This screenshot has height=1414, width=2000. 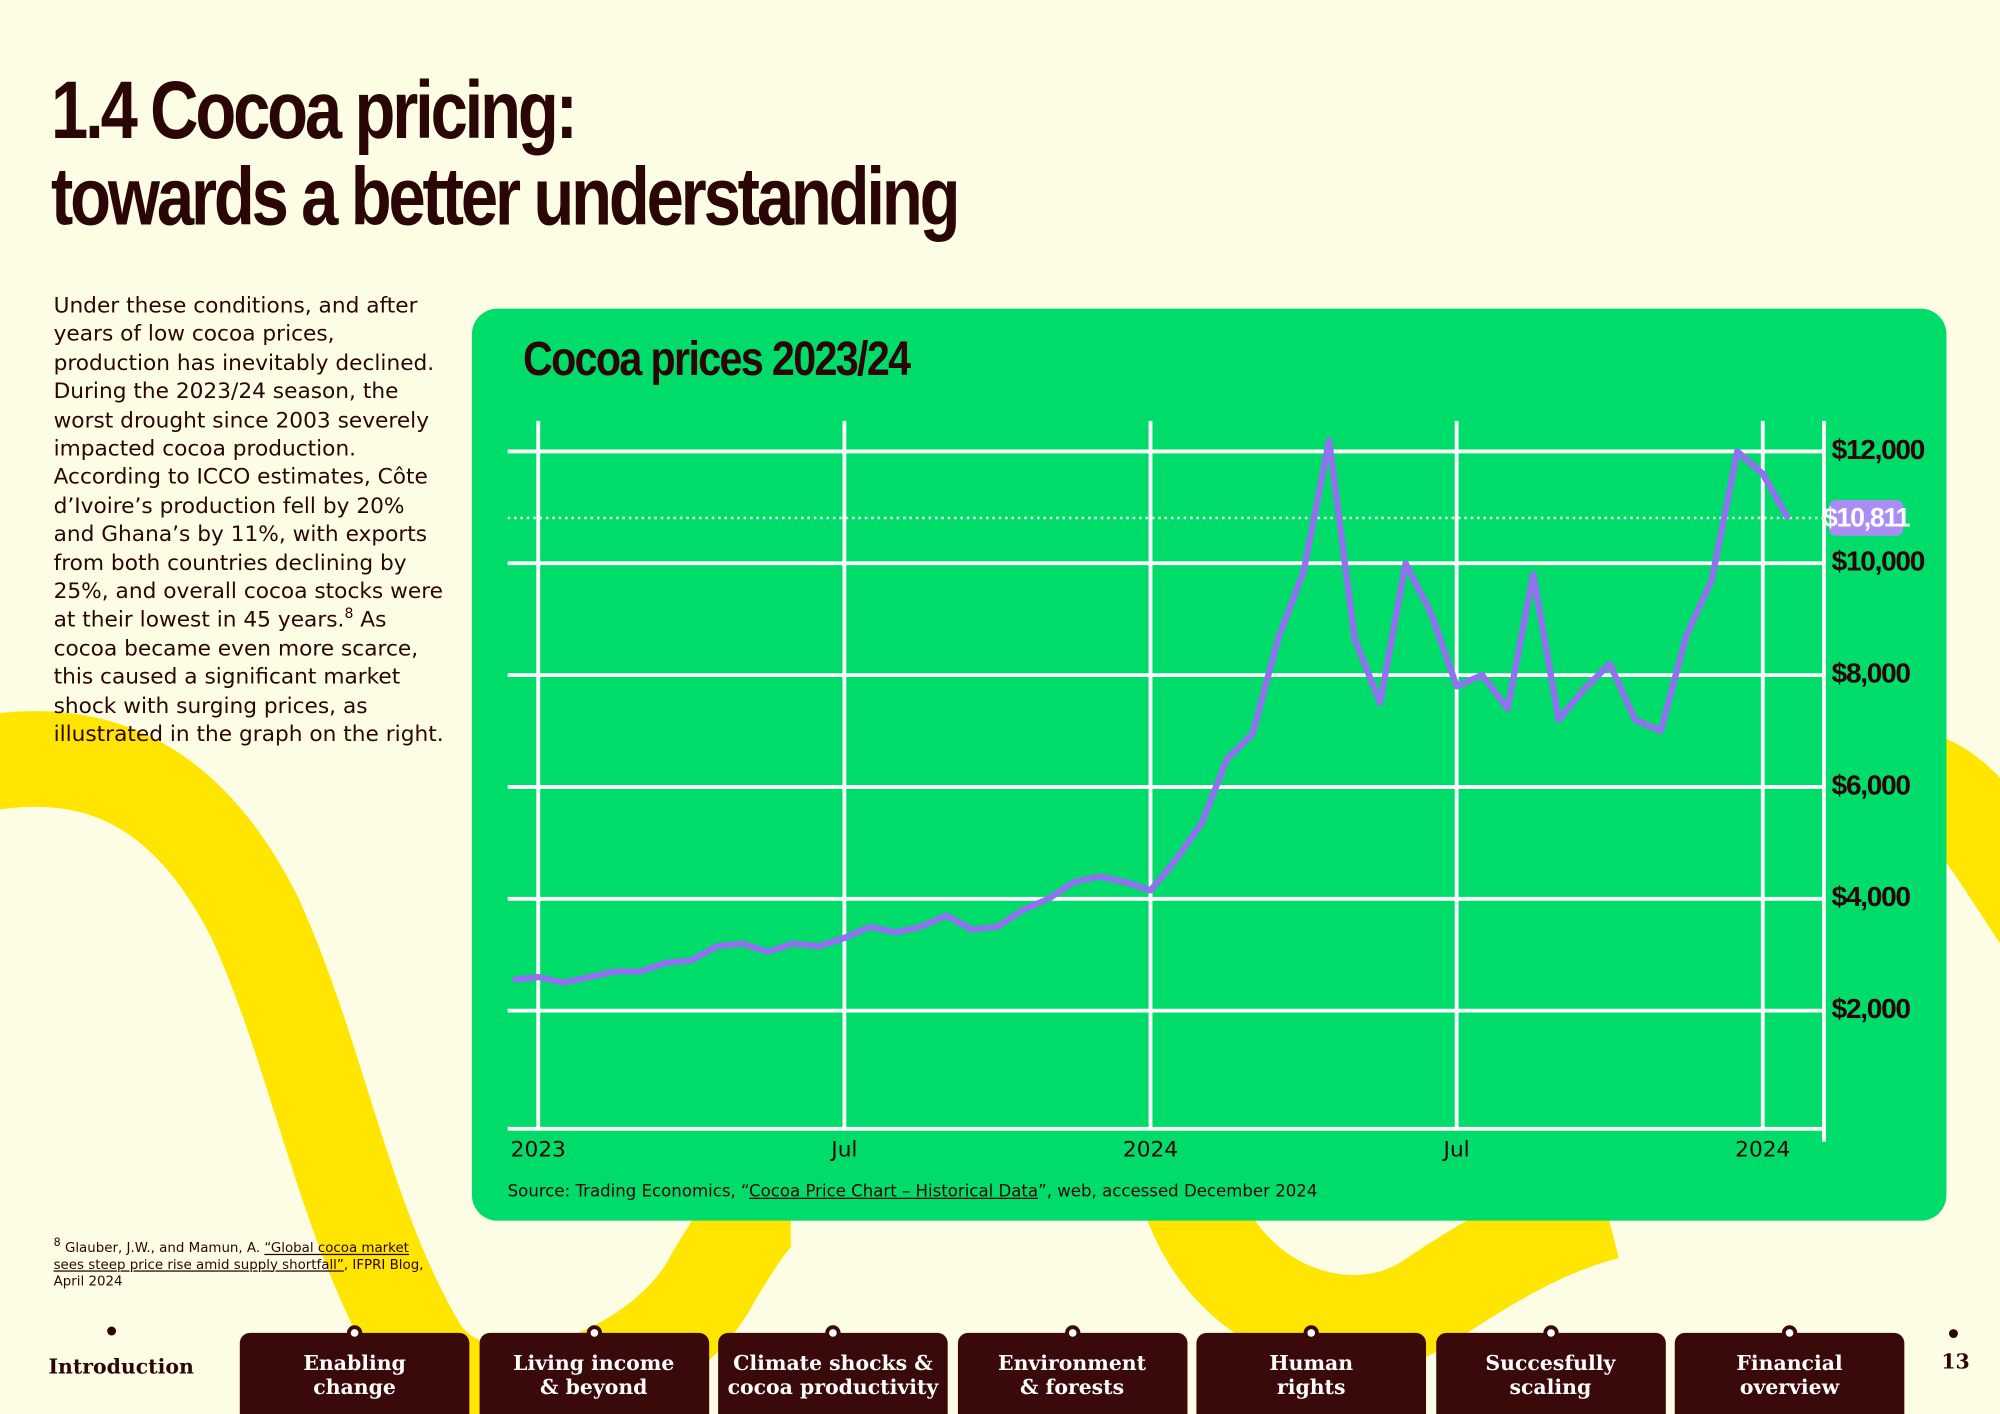 I want to click on nav-label: overview, so click(x=1789, y=1387).